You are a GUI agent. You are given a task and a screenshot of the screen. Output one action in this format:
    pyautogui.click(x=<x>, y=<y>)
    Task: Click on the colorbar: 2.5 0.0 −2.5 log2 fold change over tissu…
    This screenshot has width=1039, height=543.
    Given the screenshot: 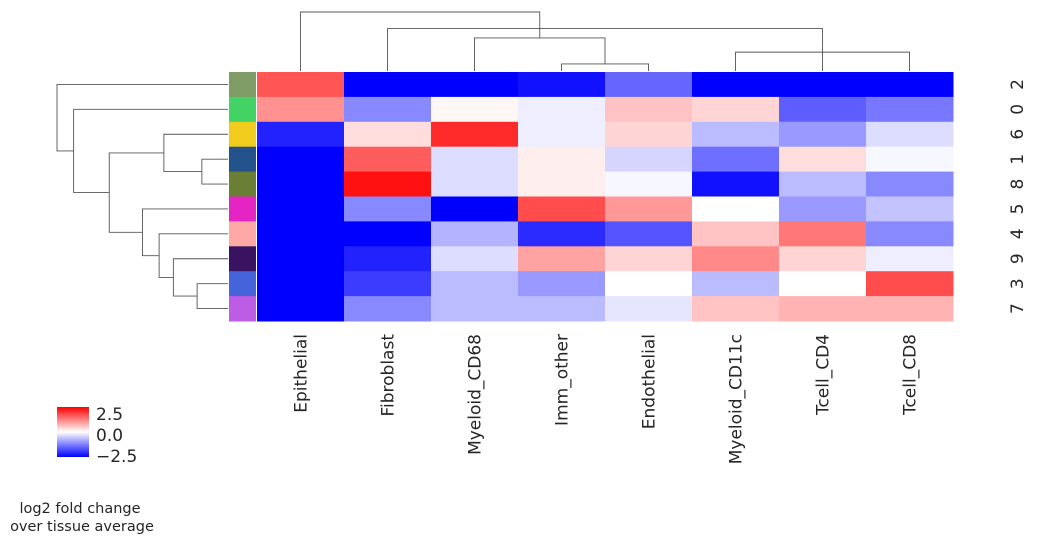 What is the action you would take?
    pyautogui.click(x=82, y=470)
    